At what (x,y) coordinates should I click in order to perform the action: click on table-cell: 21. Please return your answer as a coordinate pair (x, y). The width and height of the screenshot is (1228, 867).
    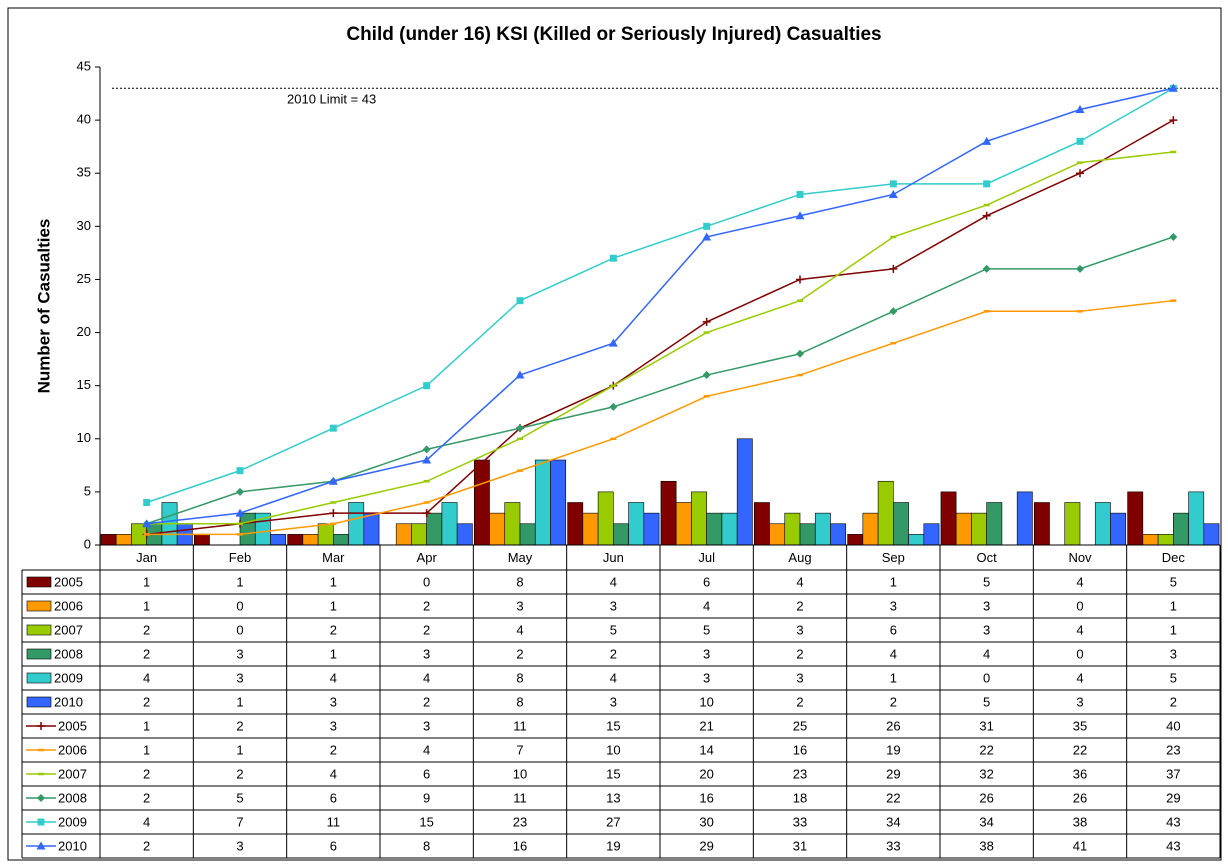
    Looking at the image, I should click on (706, 725).